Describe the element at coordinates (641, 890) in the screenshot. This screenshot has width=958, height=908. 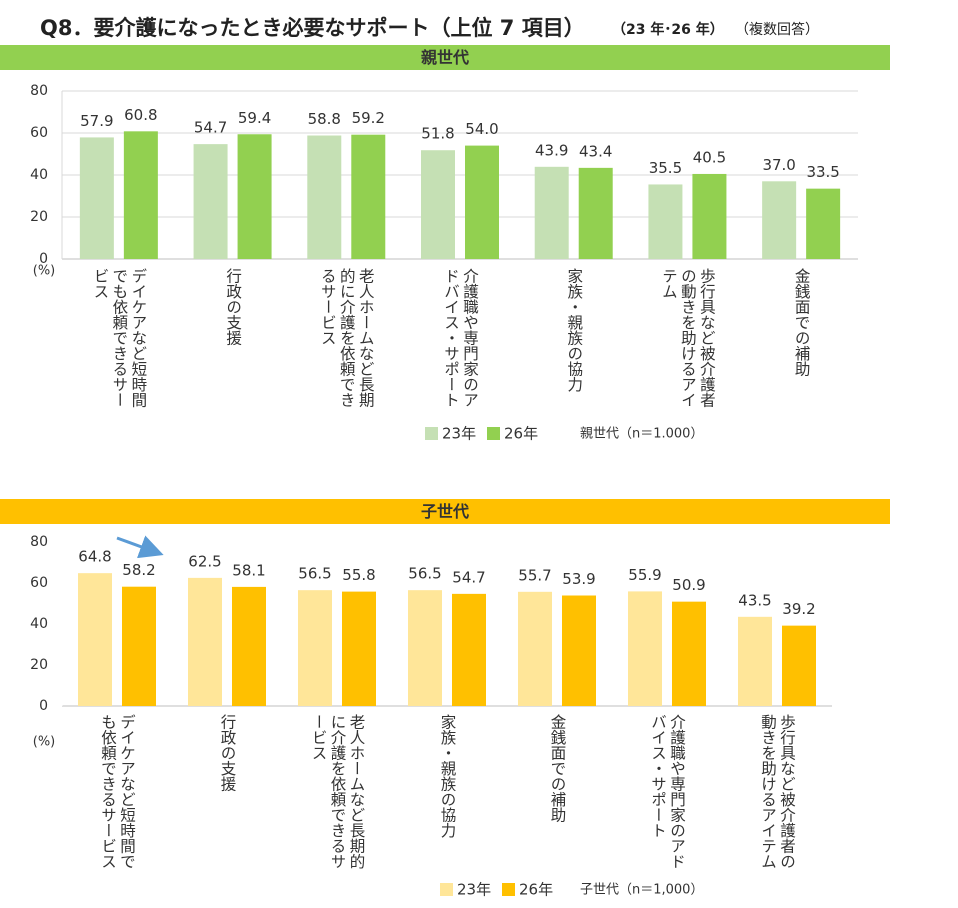
I see `sample-note: 子世代（n＝1,000）` at that location.